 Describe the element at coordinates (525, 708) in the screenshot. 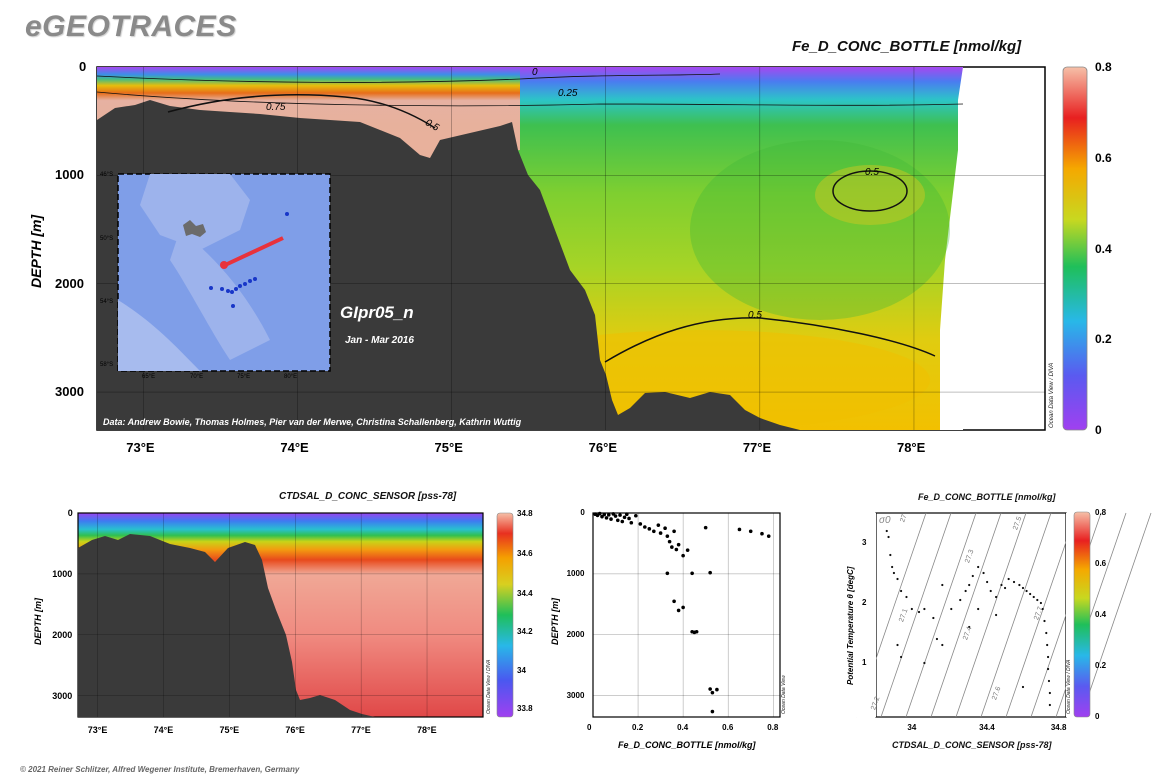

I see `salinity-colorbar-tick: 33.8` at that location.